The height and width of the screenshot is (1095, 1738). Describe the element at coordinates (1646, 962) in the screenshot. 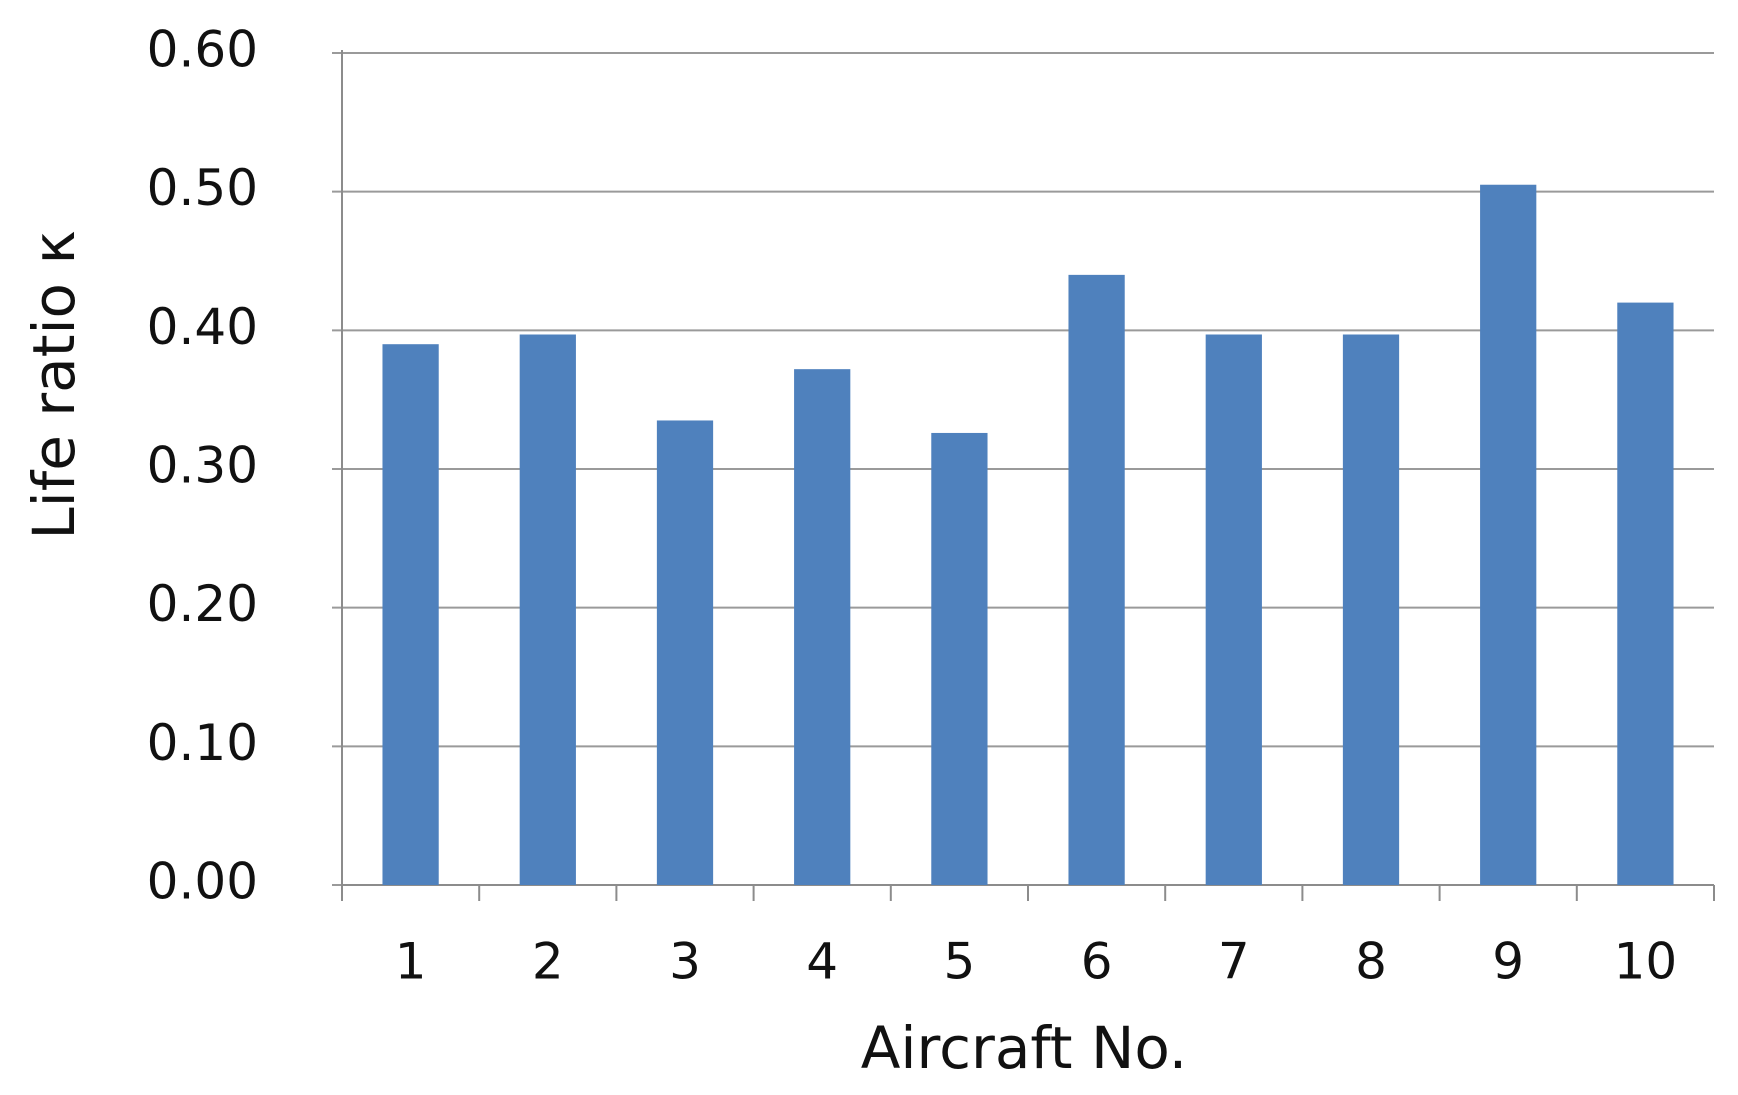

I see `x-tick-label: 10` at that location.